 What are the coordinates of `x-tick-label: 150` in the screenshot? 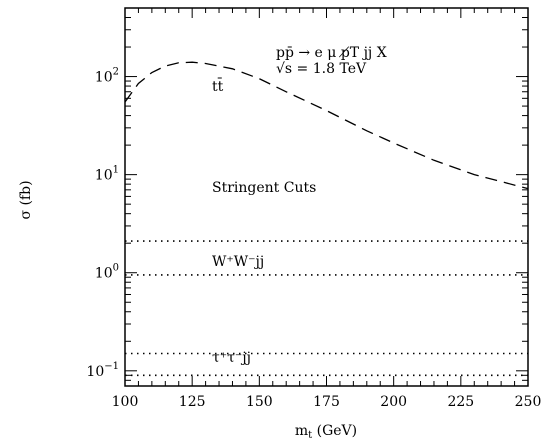 It's located at (259, 402).